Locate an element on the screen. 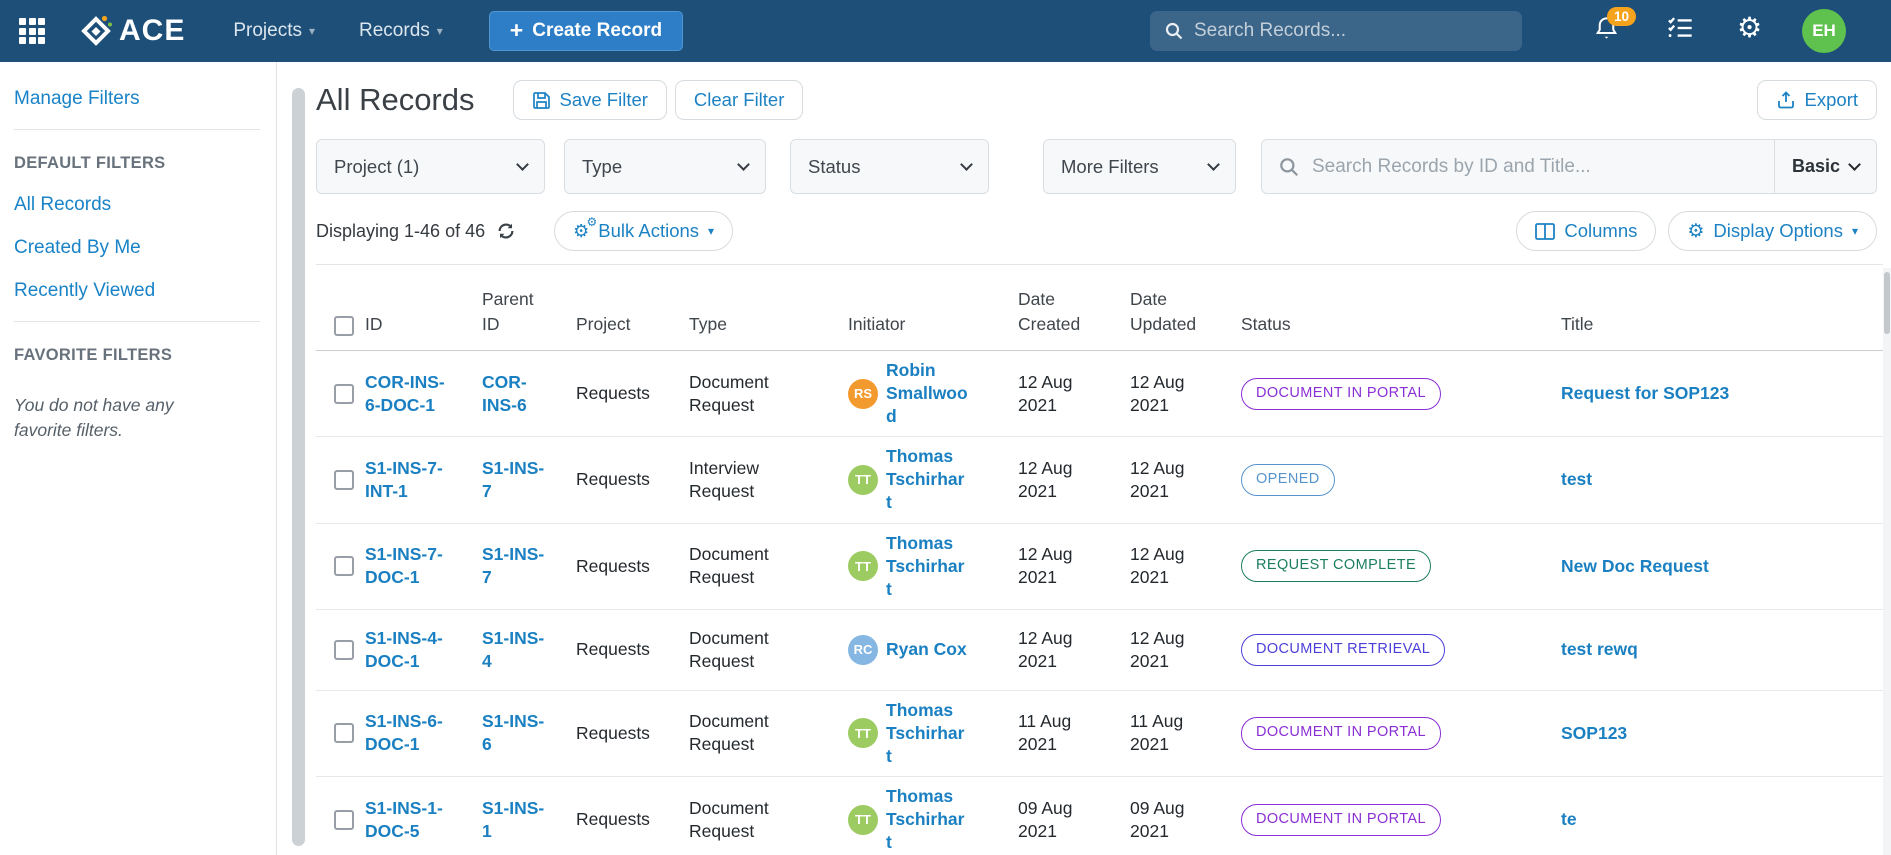 This screenshot has width=1891, height=855. search-mode-dropdown: Basic is located at coordinates (1824, 166).